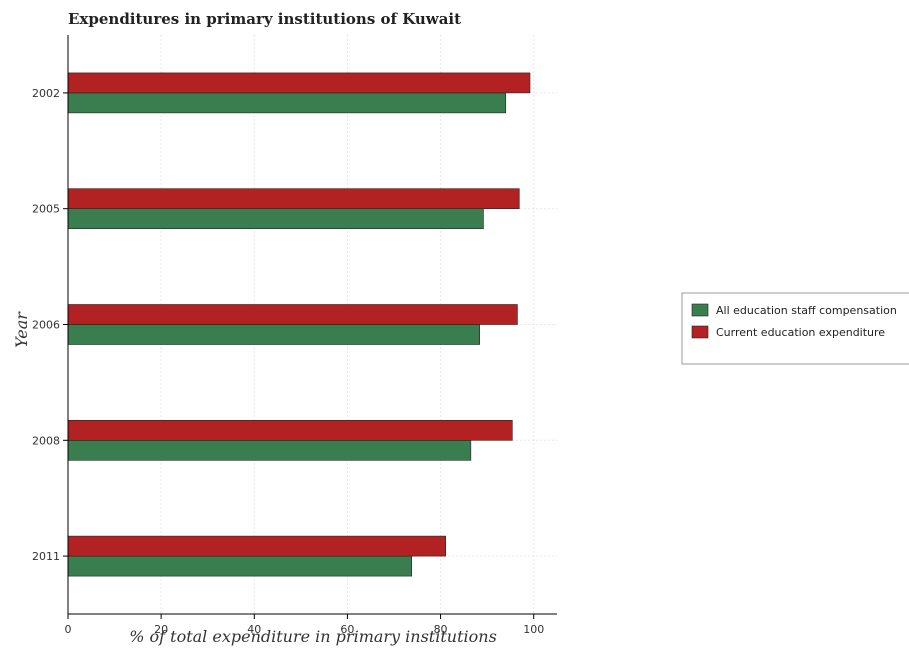 The image size is (909, 650). I want to click on bar-staff-compensation-2002, so click(287, 103).